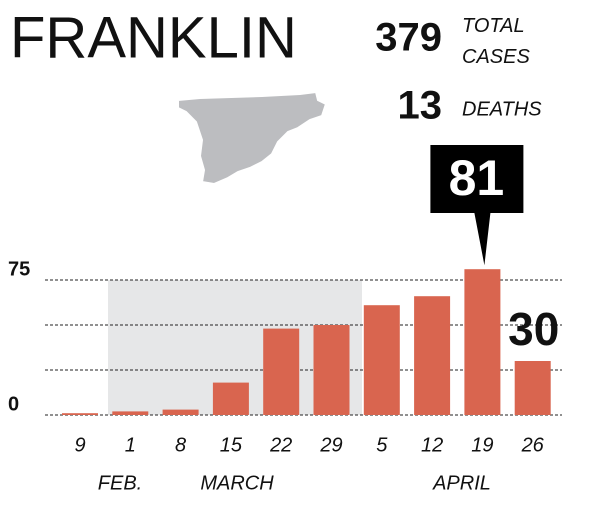 The height and width of the screenshot is (509, 594). What do you see at coordinates (533, 329) in the screenshot?
I see `last-label: 30` at bounding box center [533, 329].